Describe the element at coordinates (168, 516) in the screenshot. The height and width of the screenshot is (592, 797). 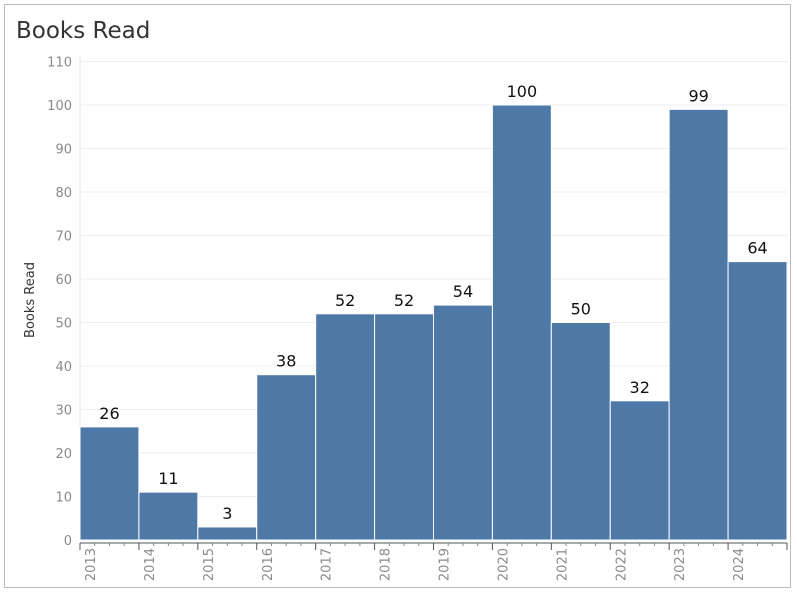
I see `bar-2014` at that location.